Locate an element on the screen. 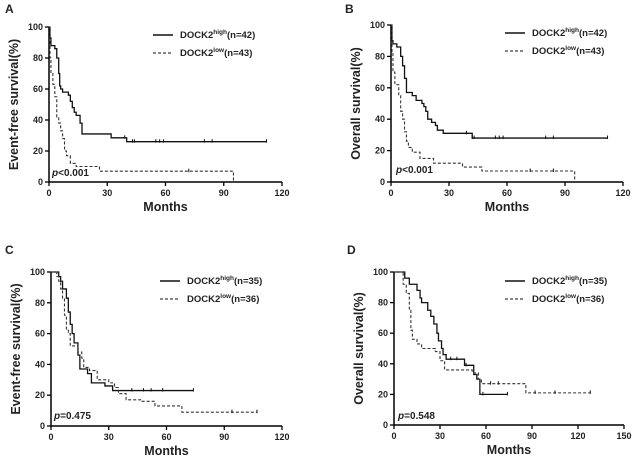  p-value: p=0.548 is located at coordinates (416, 416).